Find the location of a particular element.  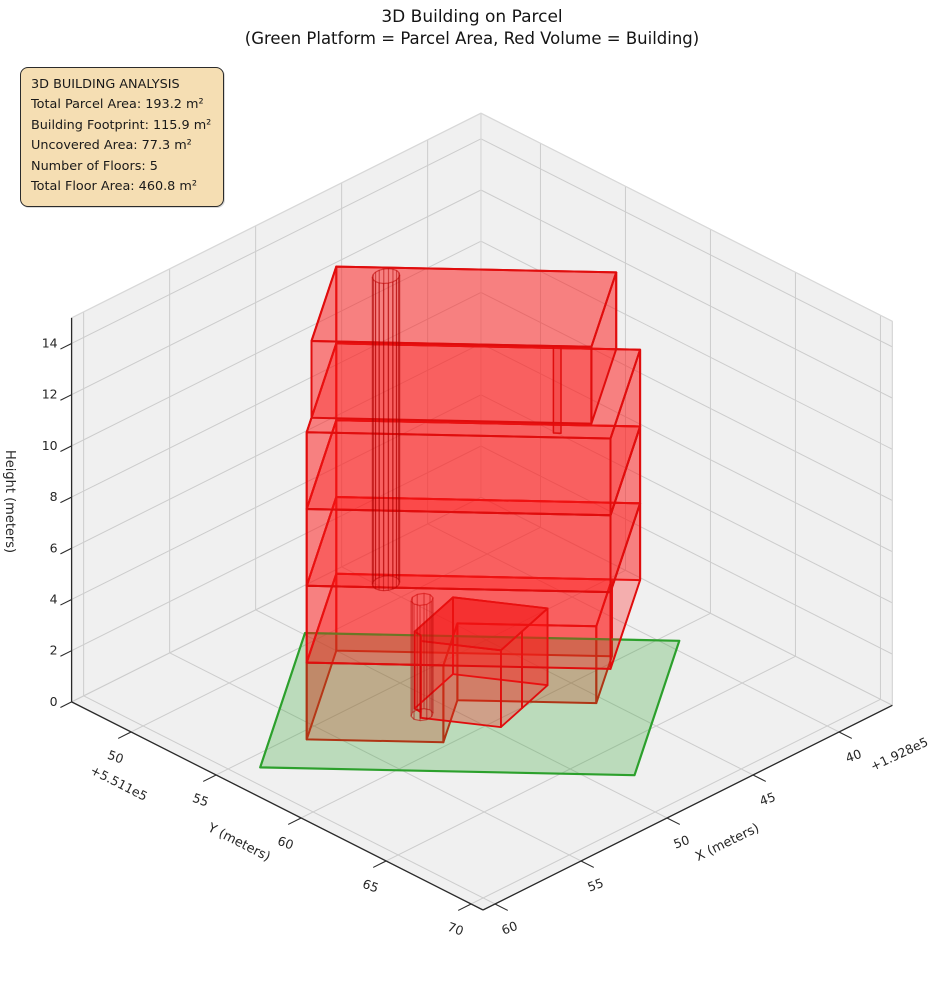

floor-5-top is located at coordinates (464, 306).